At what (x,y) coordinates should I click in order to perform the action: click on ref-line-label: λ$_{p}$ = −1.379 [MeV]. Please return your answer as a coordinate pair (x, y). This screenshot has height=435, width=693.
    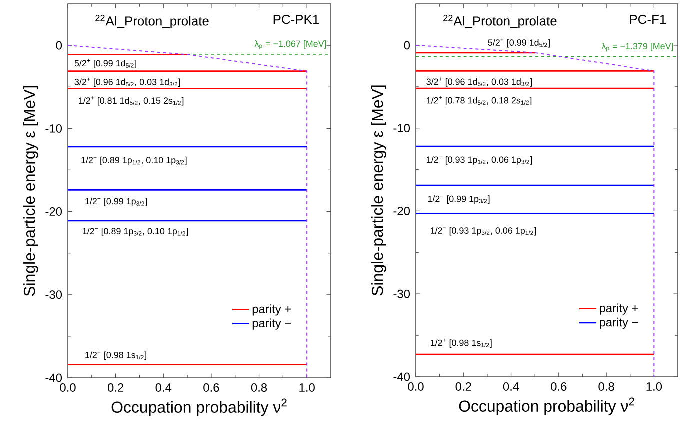
    Looking at the image, I should click on (638, 47).